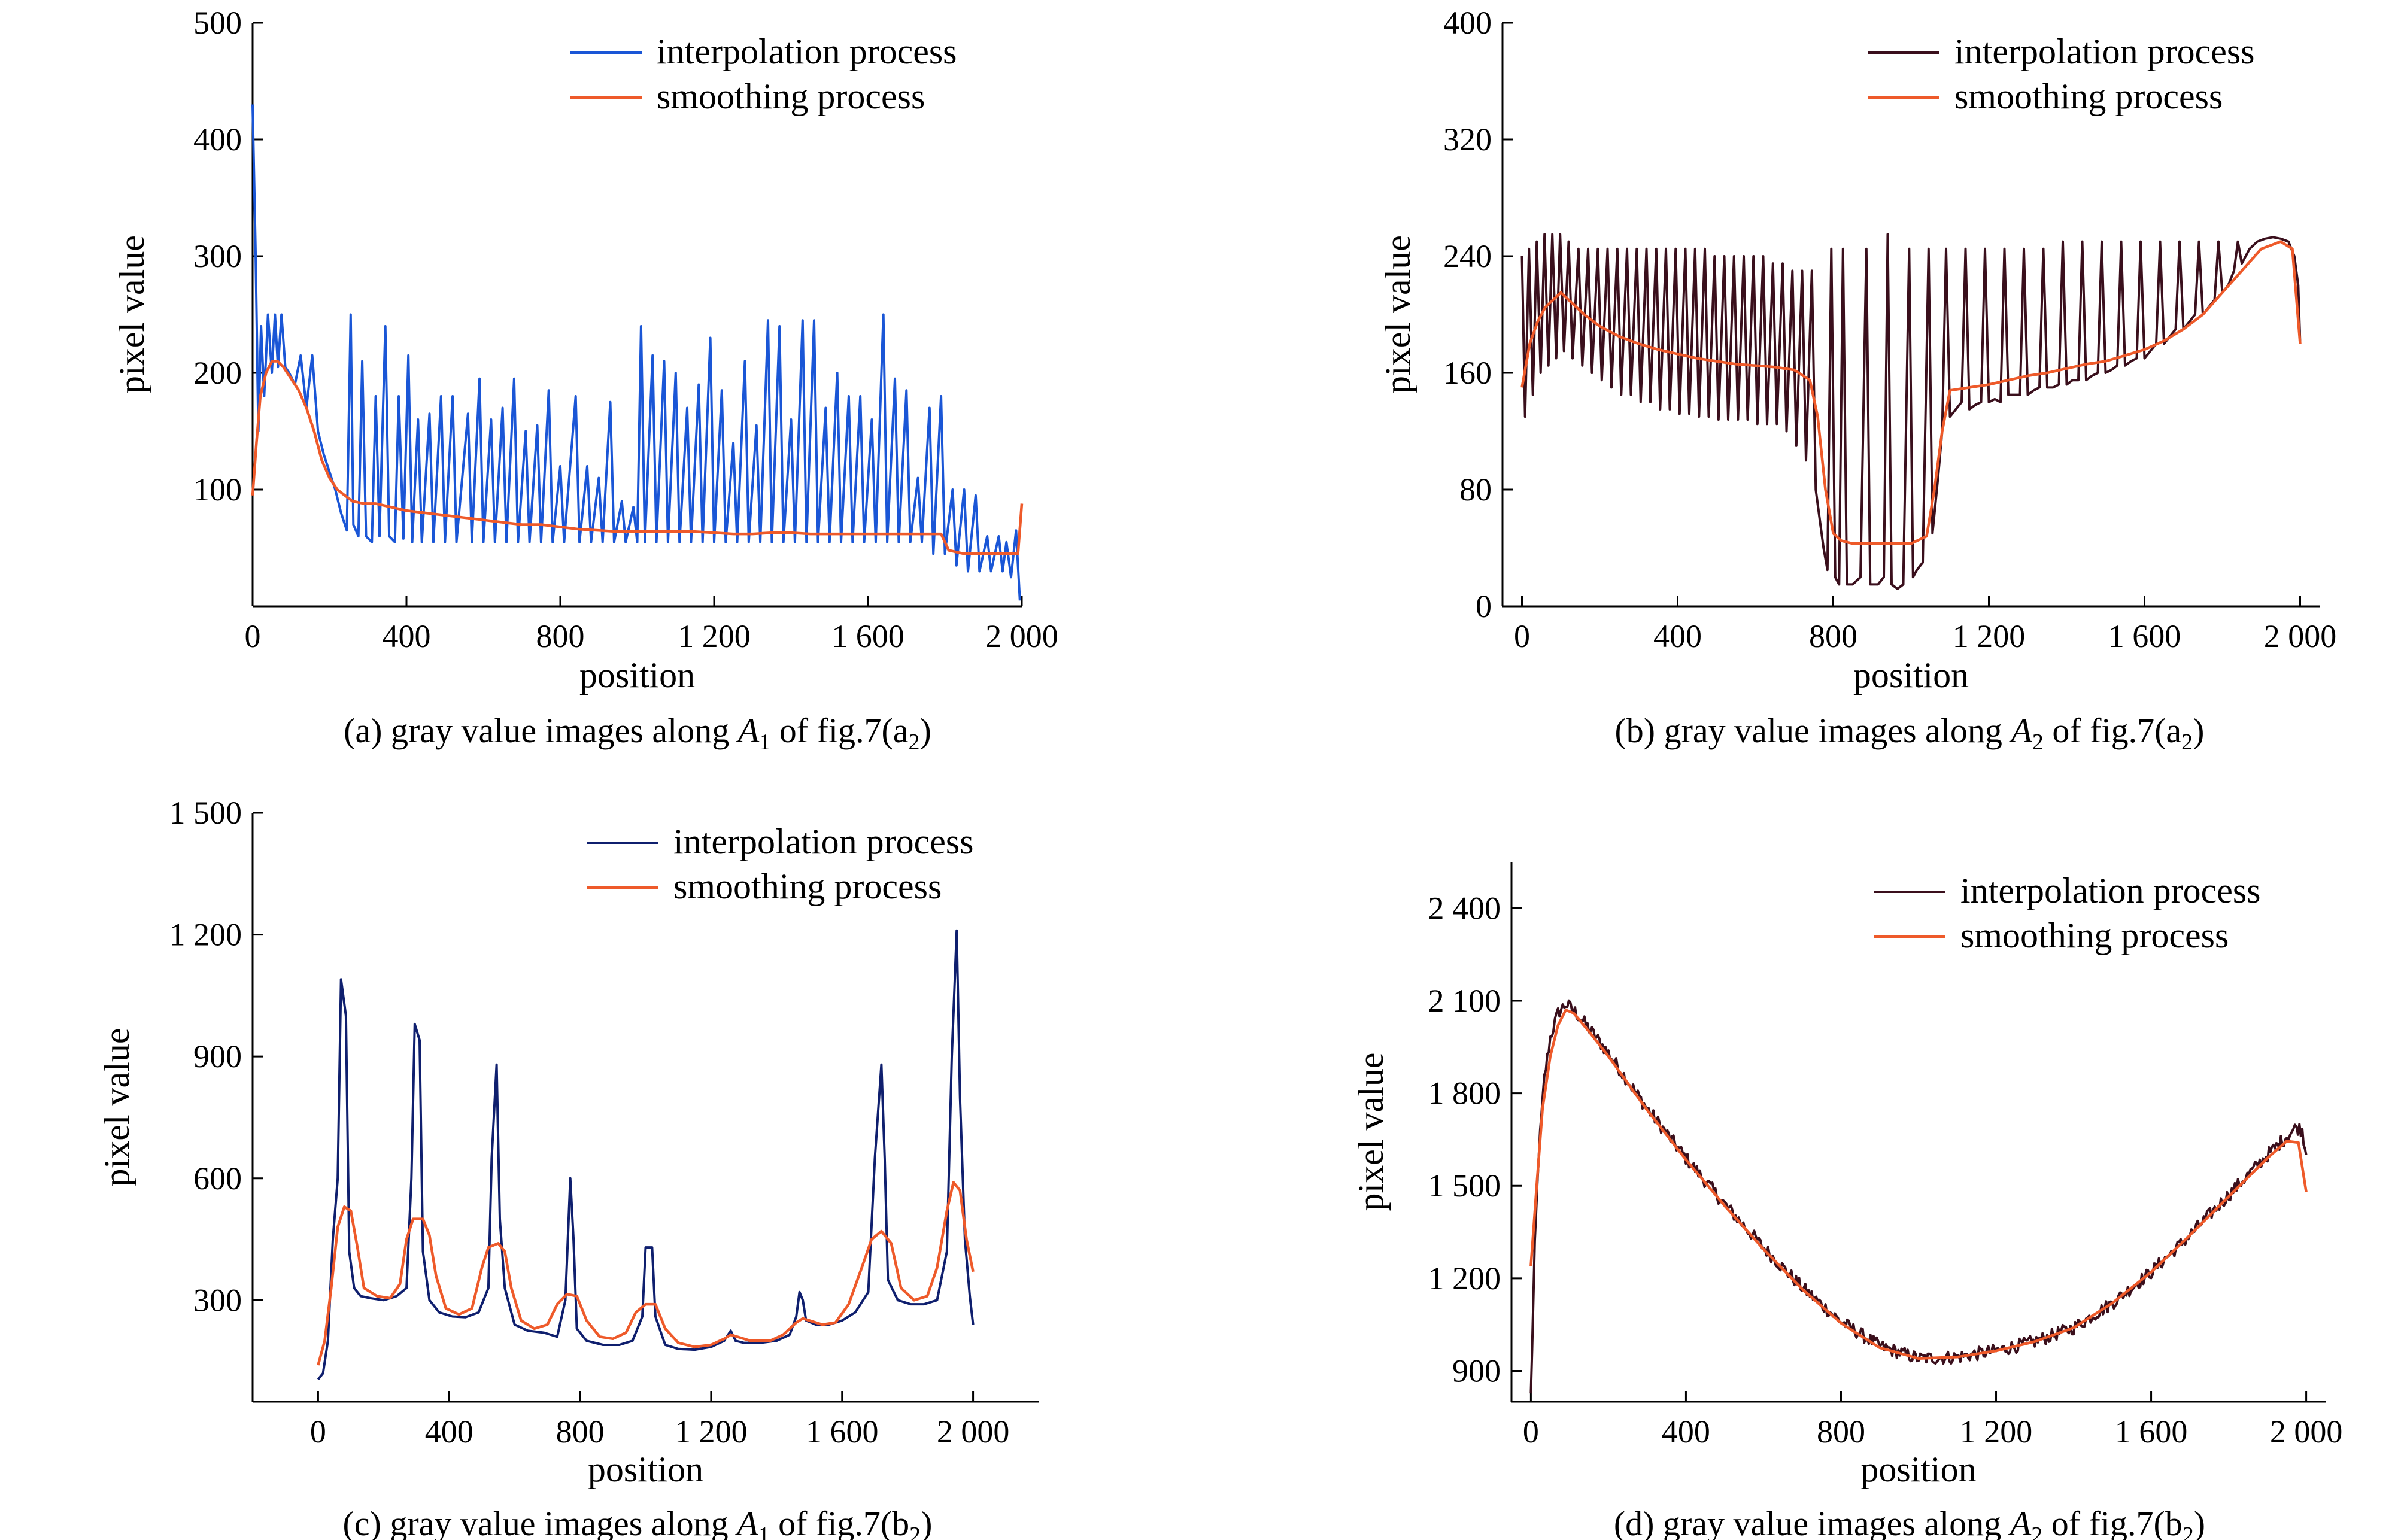  What do you see at coordinates (1475, 490) in the screenshot?
I see `y-tick-label: 80` at bounding box center [1475, 490].